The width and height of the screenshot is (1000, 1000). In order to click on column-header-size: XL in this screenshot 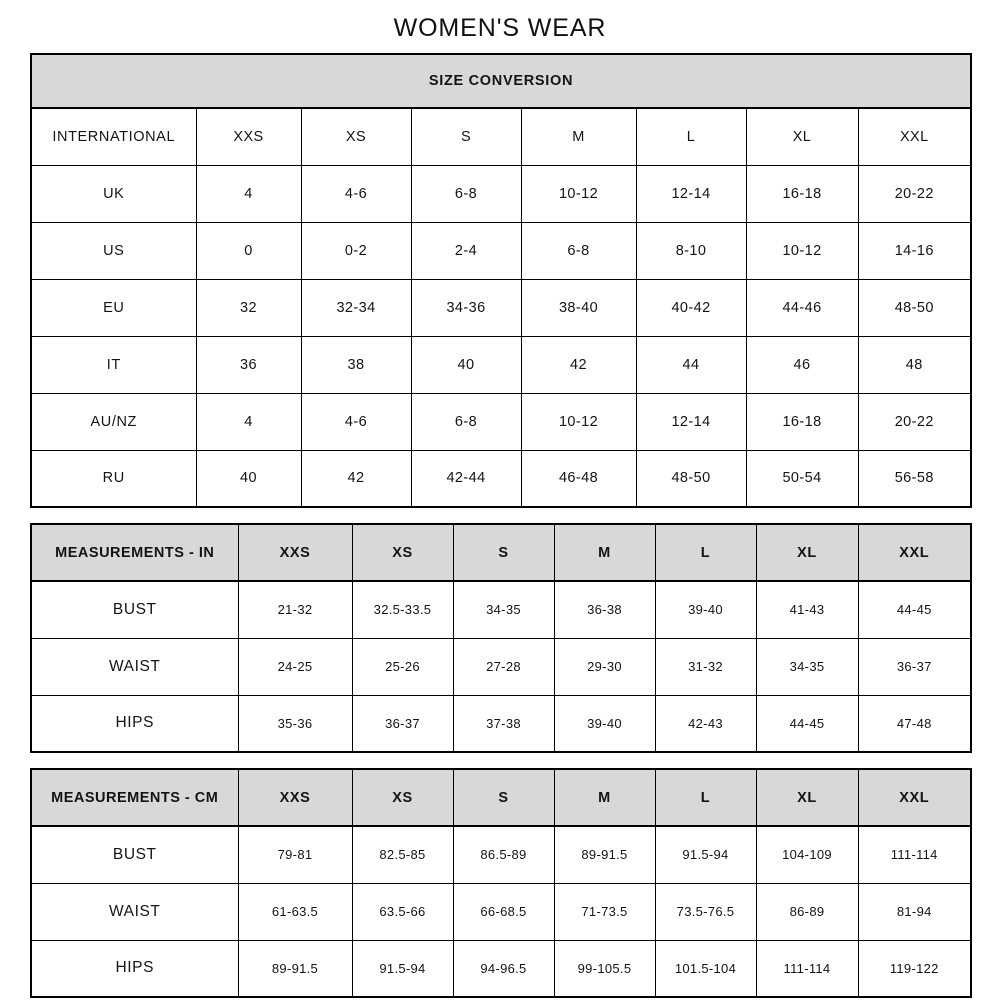, I will do `click(807, 797)`.